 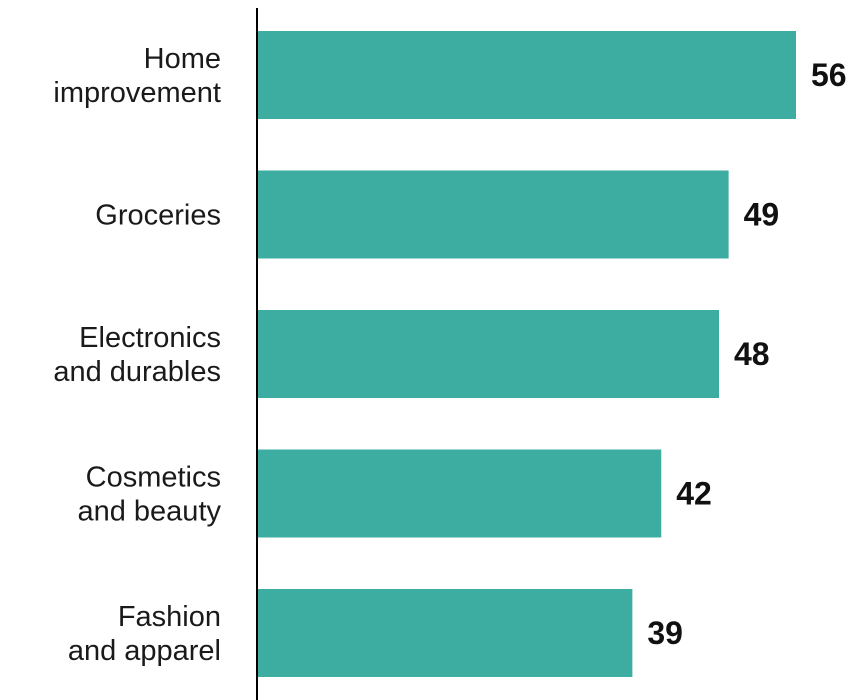 What do you see at coordinates (137, 76) in the screenshot?
I see `category-label-0: Home improvement` at bounding box center [137, 76].